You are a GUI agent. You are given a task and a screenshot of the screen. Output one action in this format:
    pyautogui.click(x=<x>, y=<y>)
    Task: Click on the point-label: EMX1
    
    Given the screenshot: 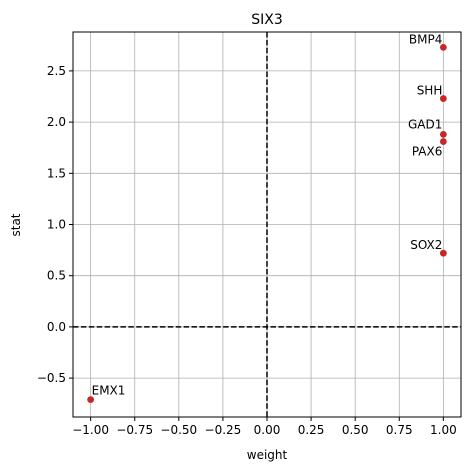 What is the action you would take?
    pyautogui.click(x=109, y=391)
    